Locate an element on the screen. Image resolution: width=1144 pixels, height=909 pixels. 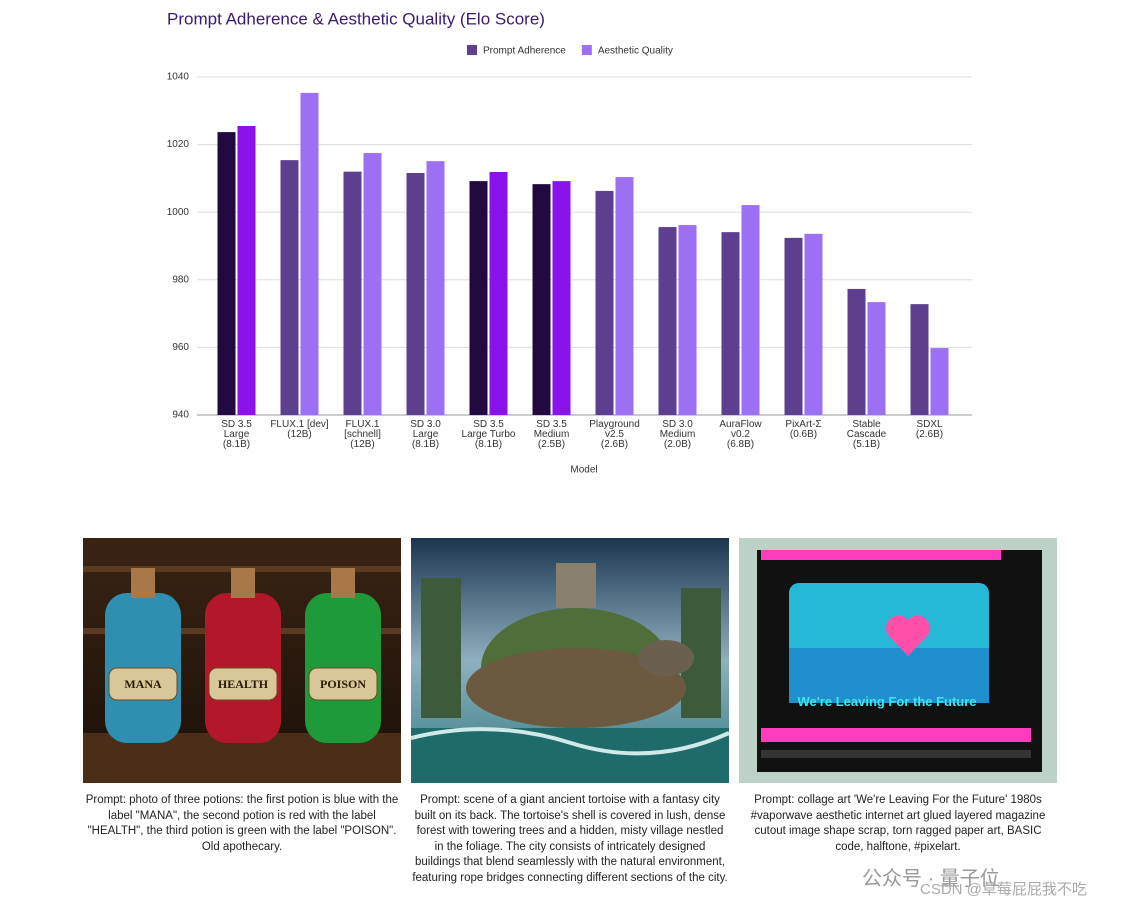
x-tick-label: SD 3.5 Medium (2.5B) is located at coordinates (551, 434).